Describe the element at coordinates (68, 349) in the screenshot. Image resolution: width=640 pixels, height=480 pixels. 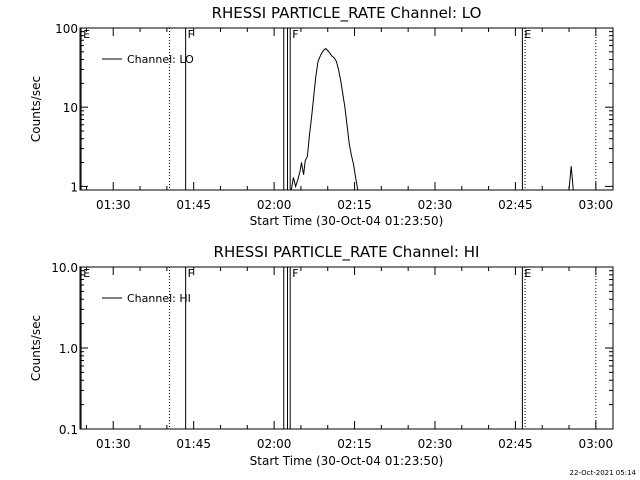
I see `y-tick-label: 1.0` at that location.